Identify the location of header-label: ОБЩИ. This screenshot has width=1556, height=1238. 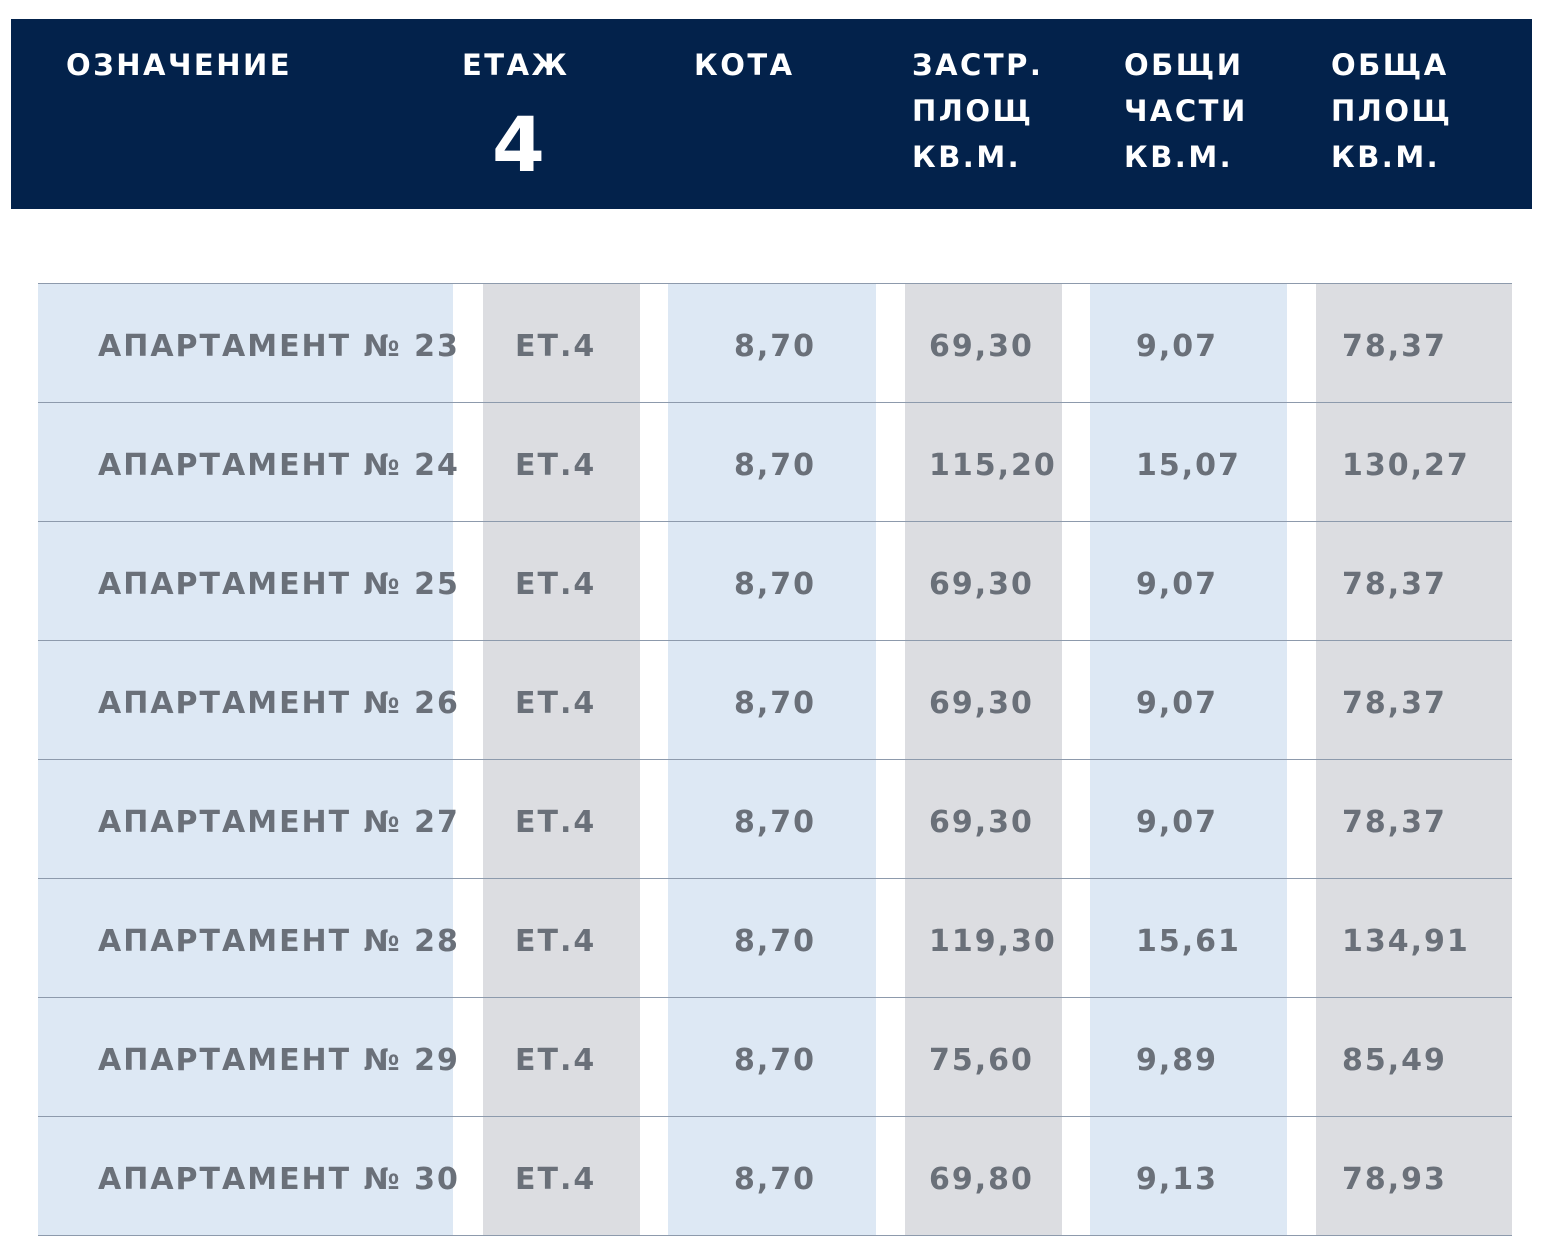
(1184, 65).